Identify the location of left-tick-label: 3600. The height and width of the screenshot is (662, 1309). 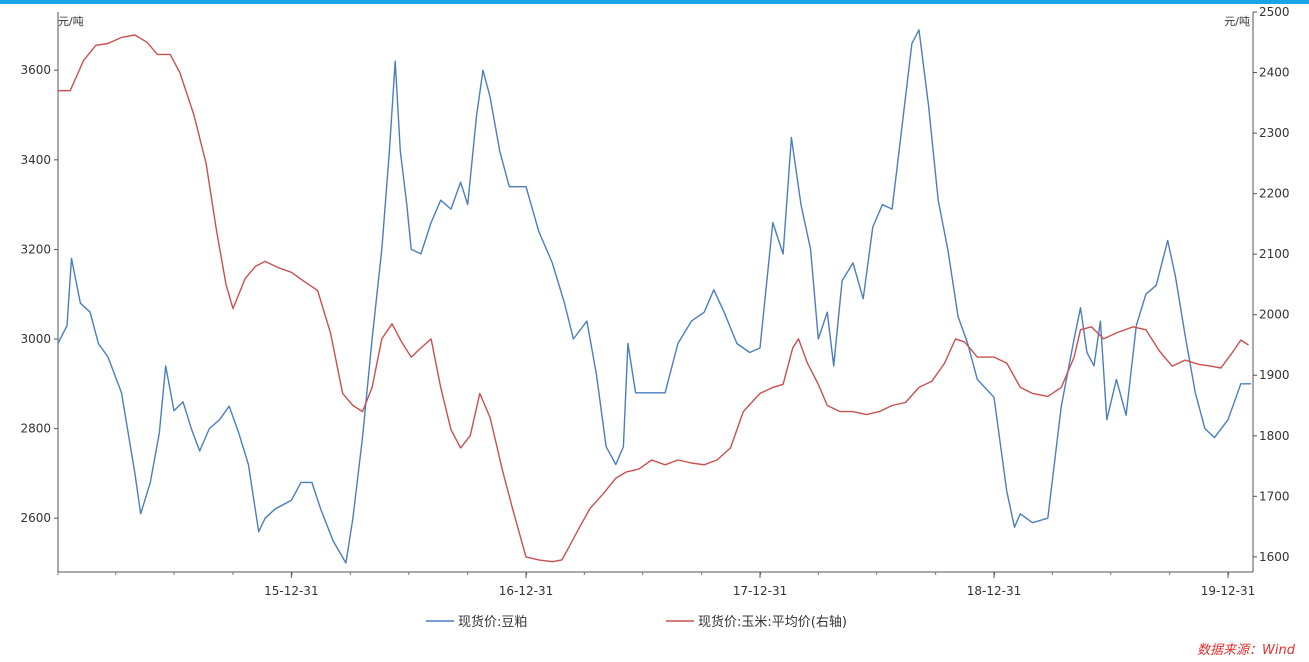
(35, 70).